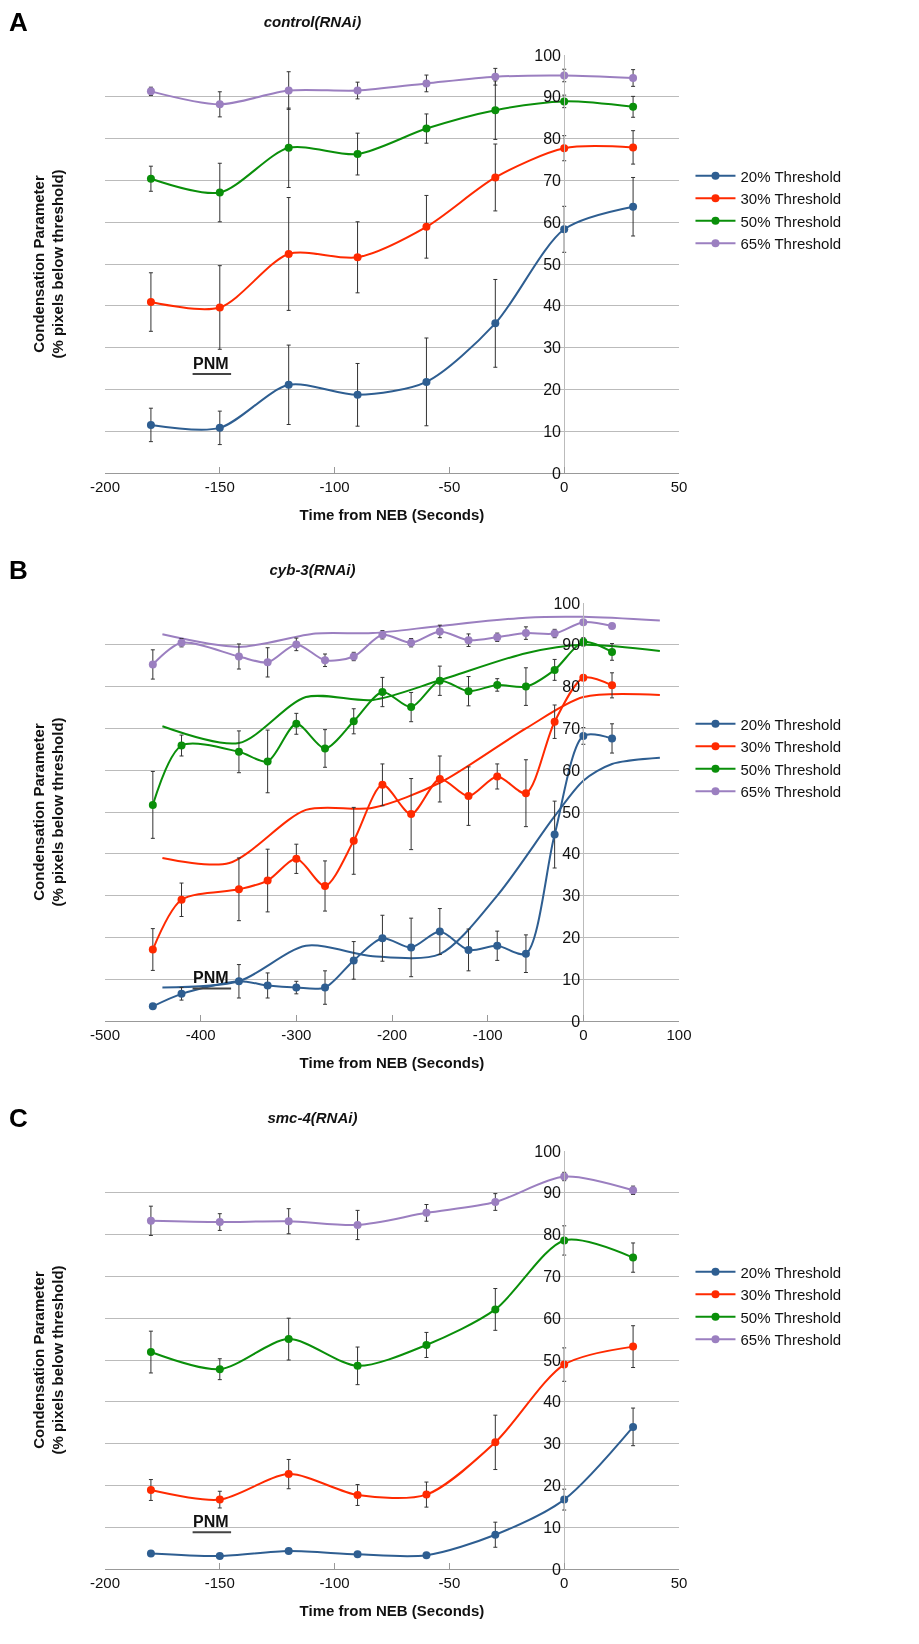 The height and width of the screenshot is (1644, 919). What do you see at coordinates (200, 1034) in the screenshot?
I see `x-tick-label: -400` at bounding box center [200, 1034].